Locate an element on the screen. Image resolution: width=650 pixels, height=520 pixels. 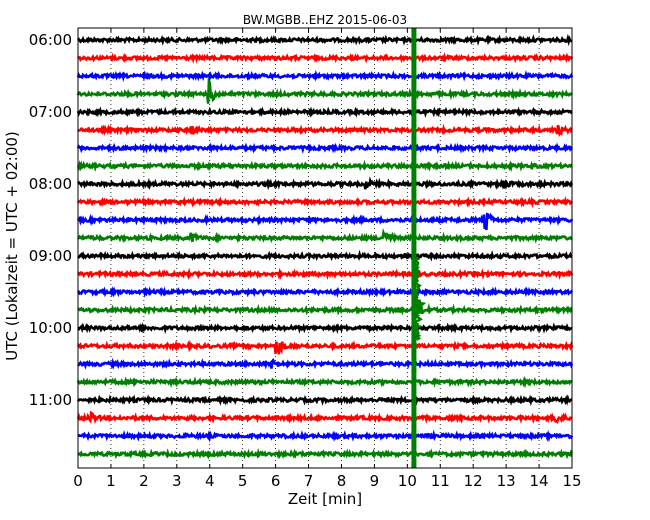
x-tick-label: 15 is located at coordinates (571, 481).